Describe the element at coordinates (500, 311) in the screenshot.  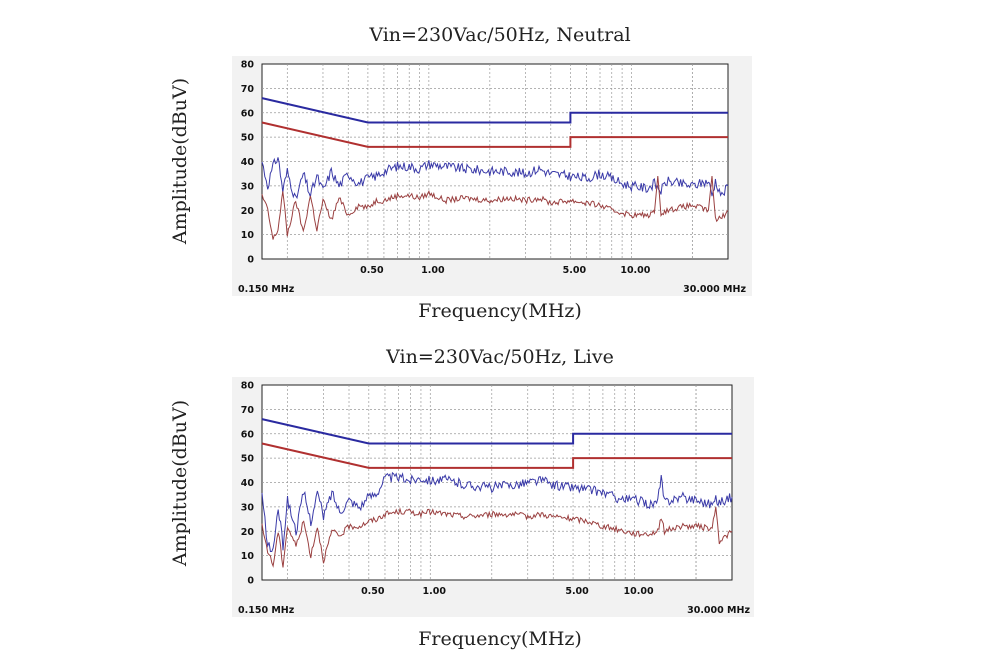
I see `x-axis-title-neutral: Frequency(MHz)` at that location.